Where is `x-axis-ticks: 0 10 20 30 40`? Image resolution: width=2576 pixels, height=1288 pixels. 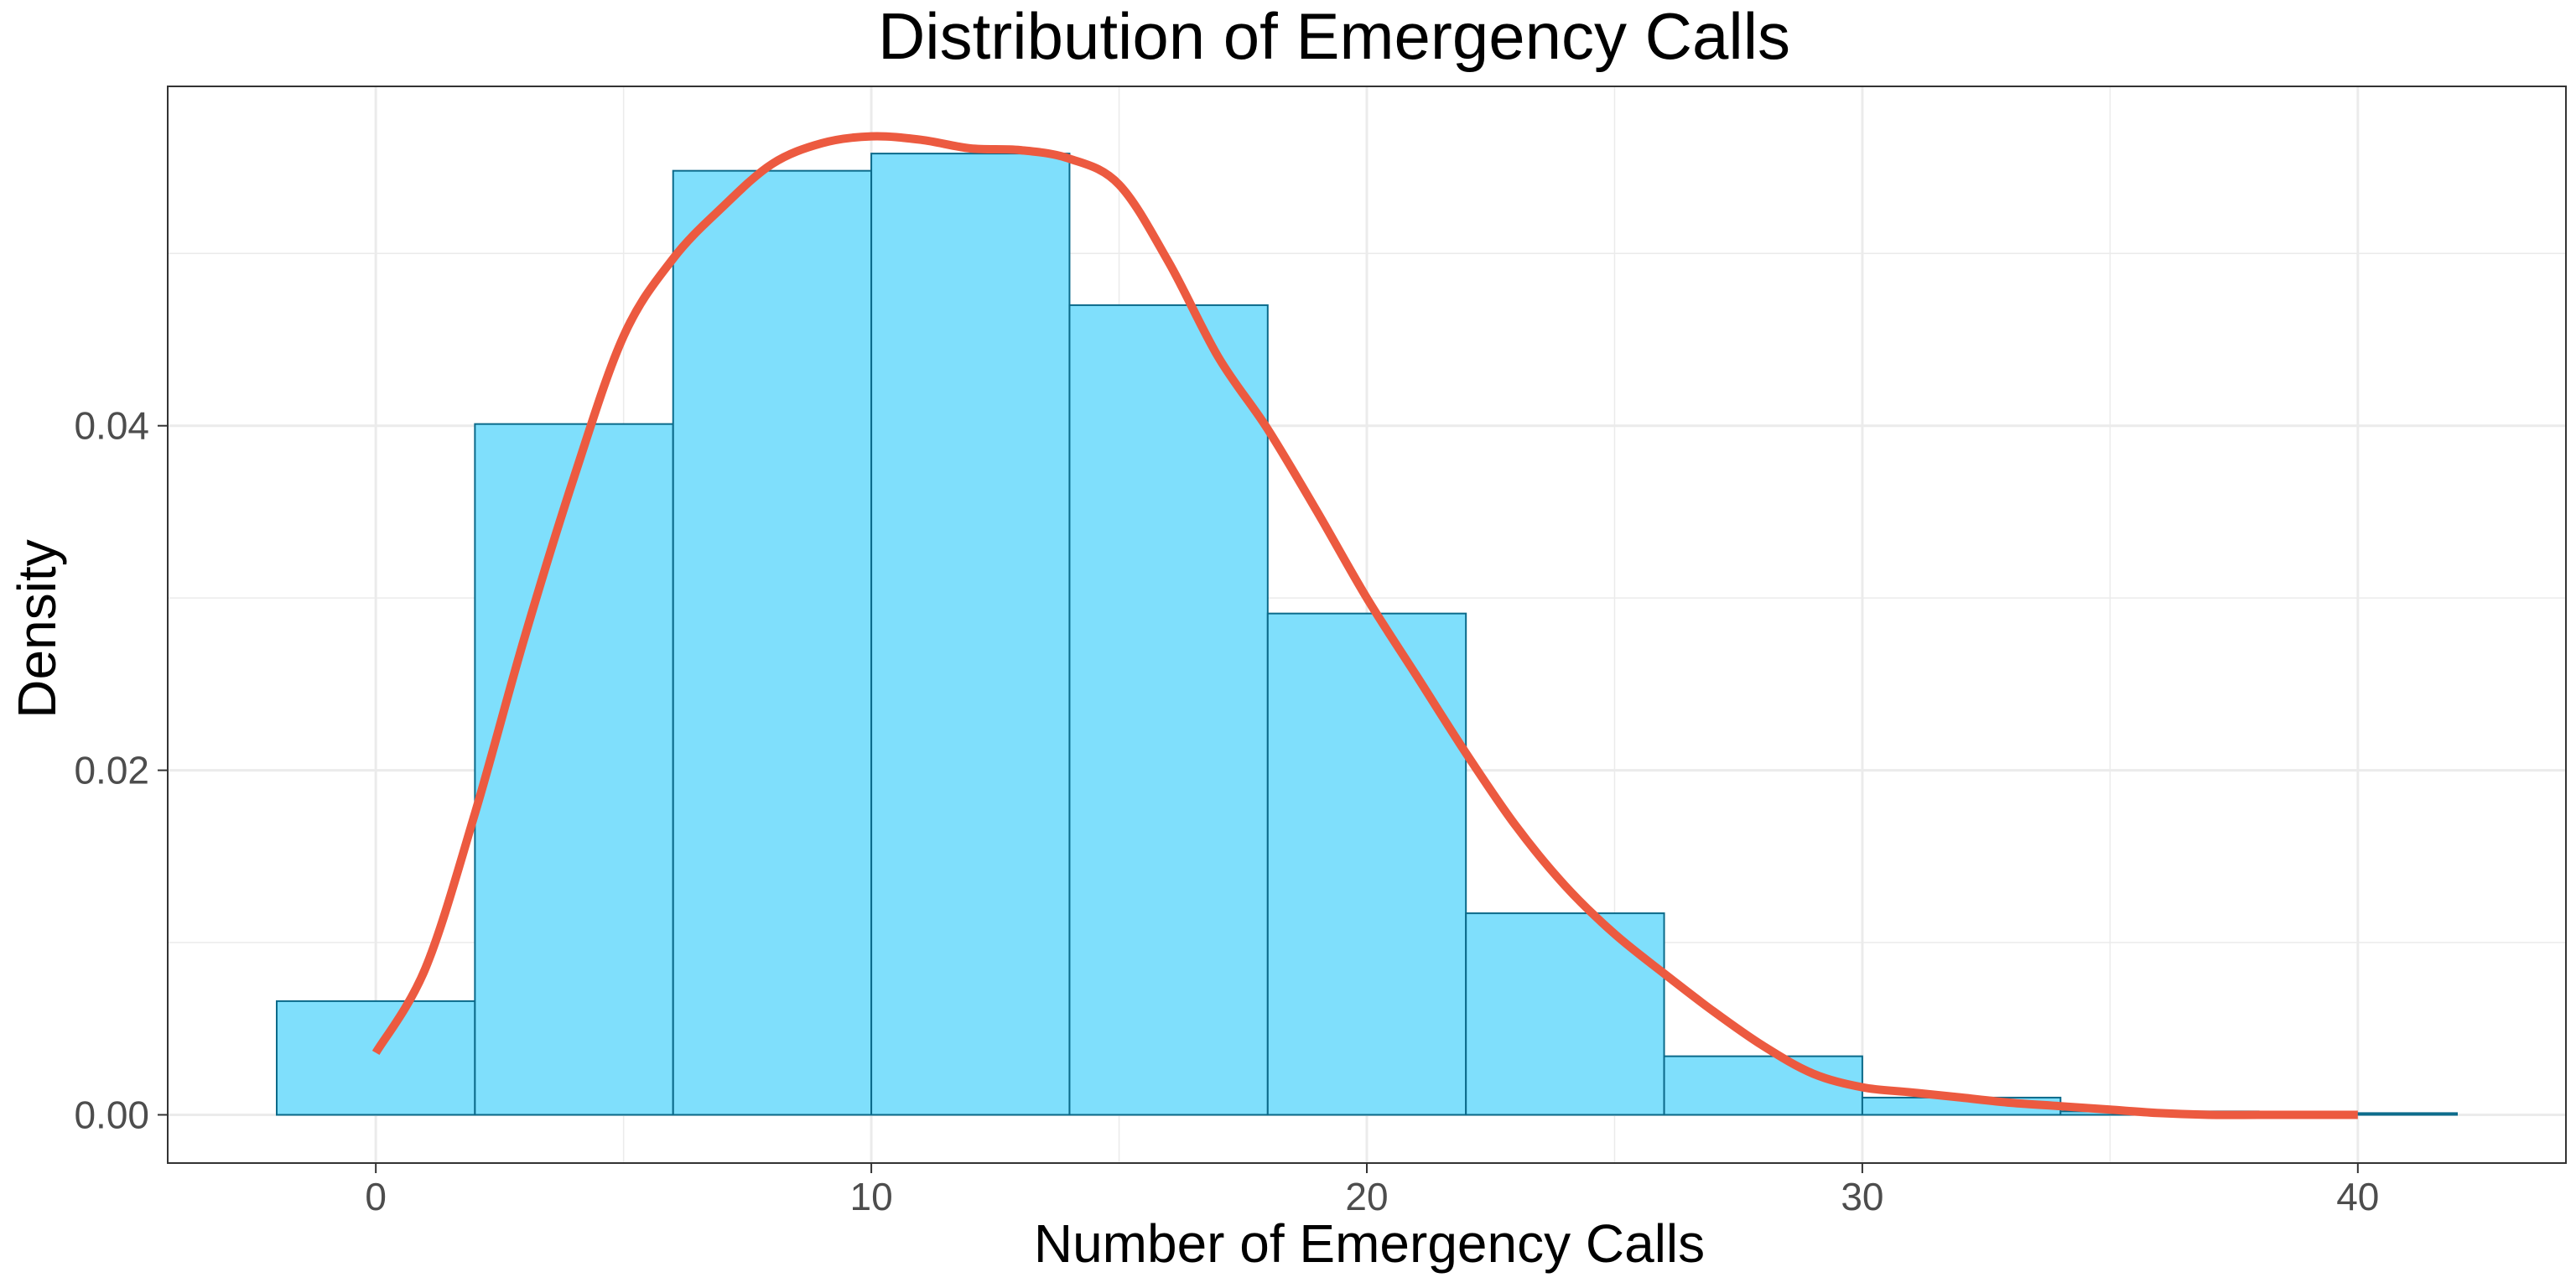 x-axis-ticks: 0 10 20 30 40 is located at coordinates (1372, 1190).